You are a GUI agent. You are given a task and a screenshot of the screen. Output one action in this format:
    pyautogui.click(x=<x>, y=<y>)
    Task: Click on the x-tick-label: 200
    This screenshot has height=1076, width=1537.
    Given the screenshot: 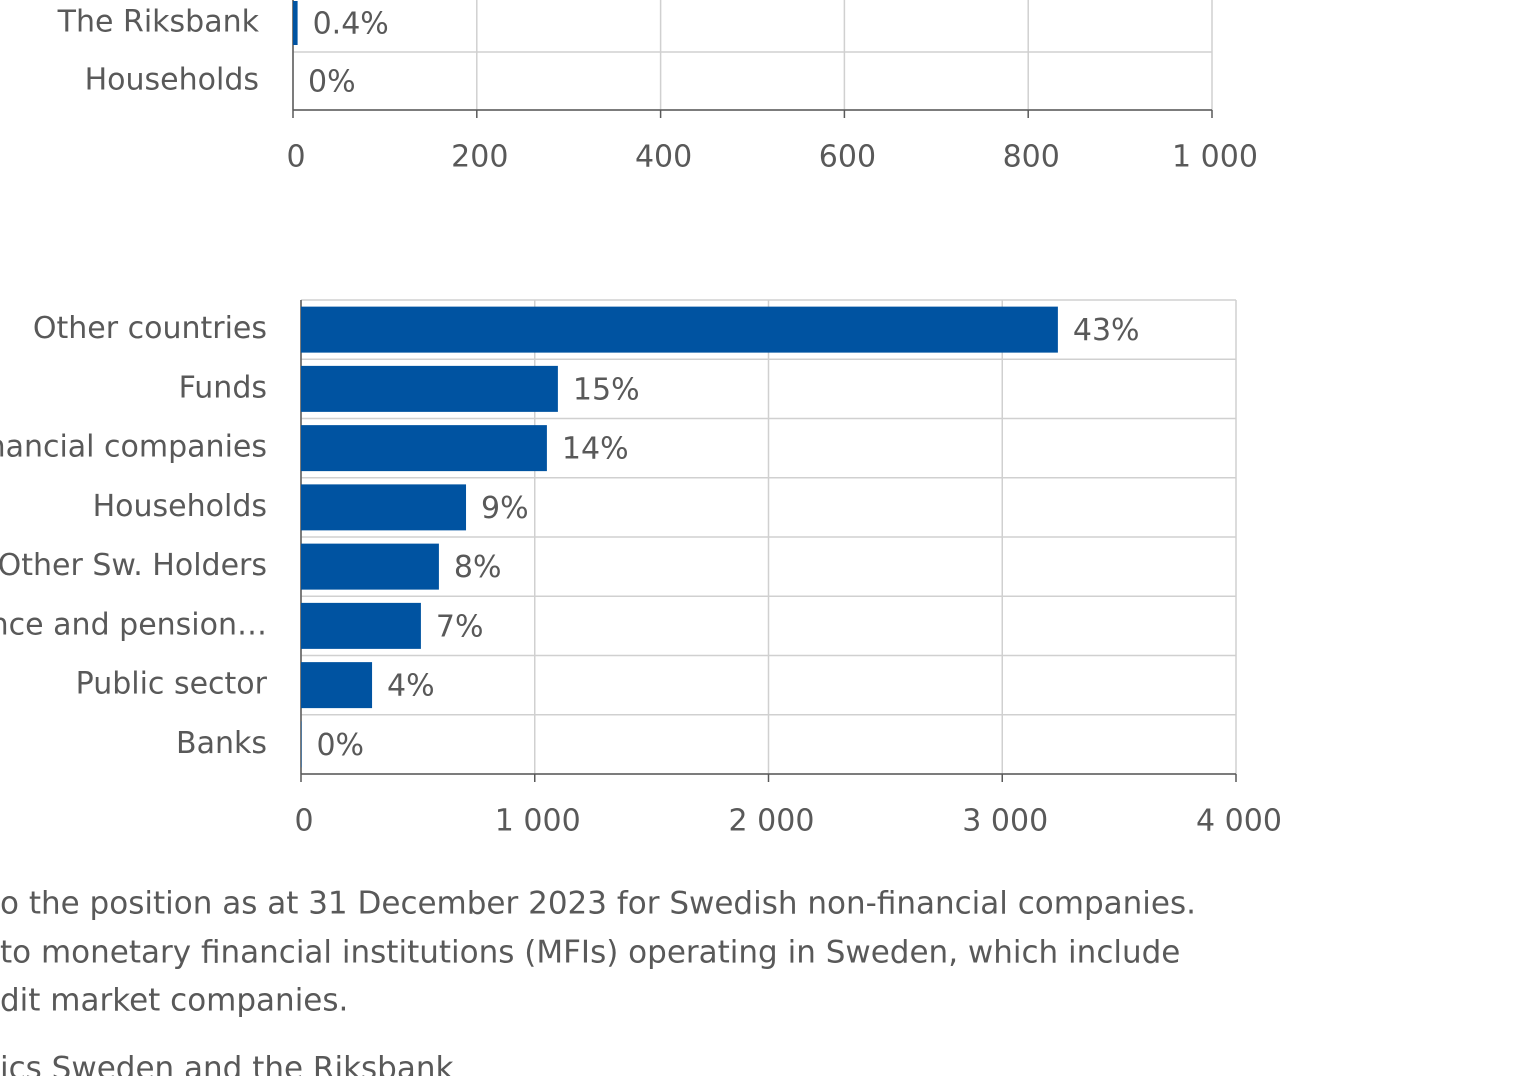 What is the action you would take?
    pyautogui.click(x=479, y=157)
    